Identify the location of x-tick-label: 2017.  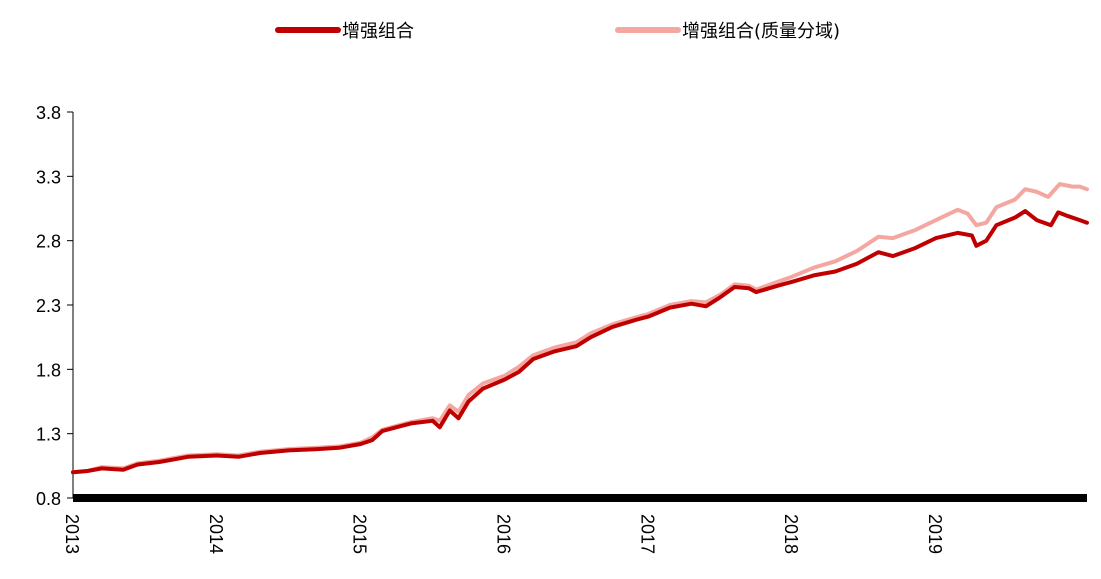
(647, 534).